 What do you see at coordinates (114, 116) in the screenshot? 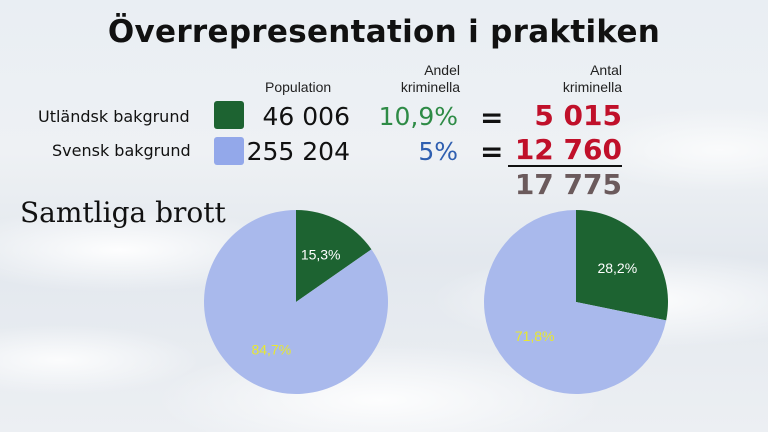
I see `row-label-foreign: Utländsk bakgrund` at bounding box center [114, 116].